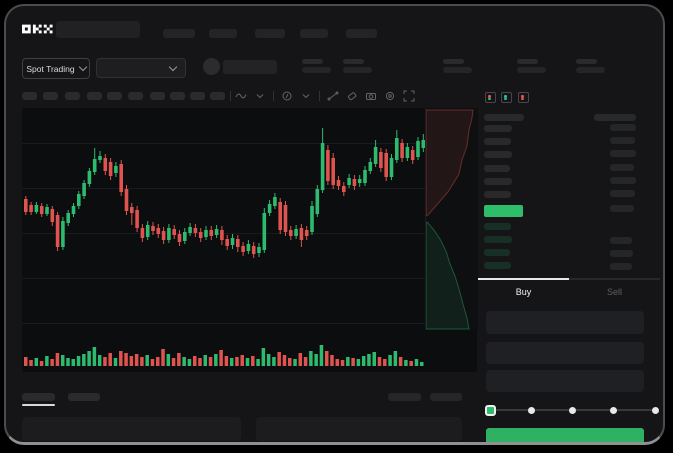 This screenshot has width=673, height=453. I want to click on indicators-icon, so click(241, 96).